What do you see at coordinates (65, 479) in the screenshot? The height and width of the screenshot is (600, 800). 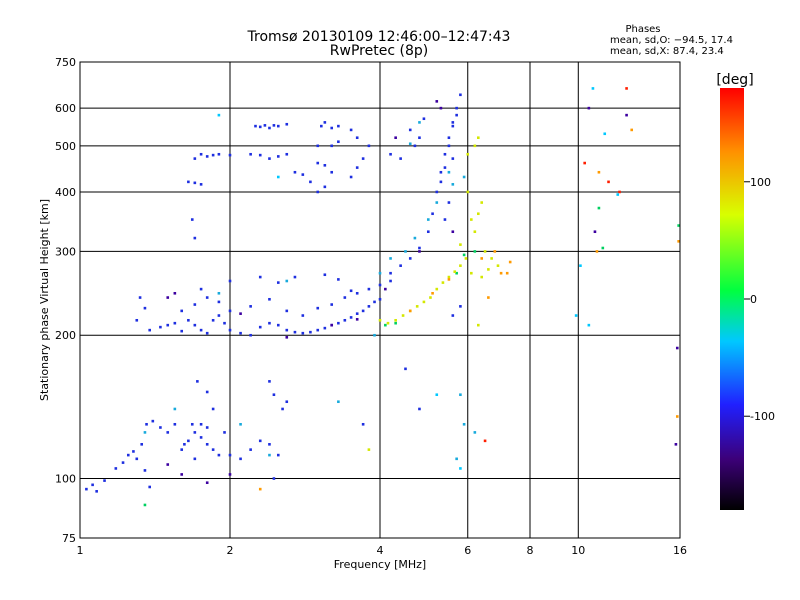 I see `y-tick-label: 100` at bounding box center [65, 479].